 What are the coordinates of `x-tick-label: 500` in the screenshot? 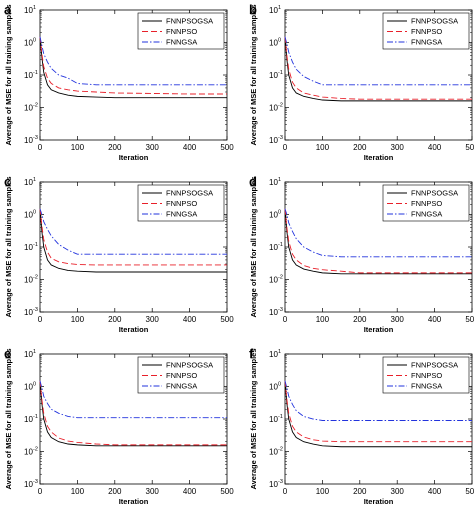 It's located at (227, 147).